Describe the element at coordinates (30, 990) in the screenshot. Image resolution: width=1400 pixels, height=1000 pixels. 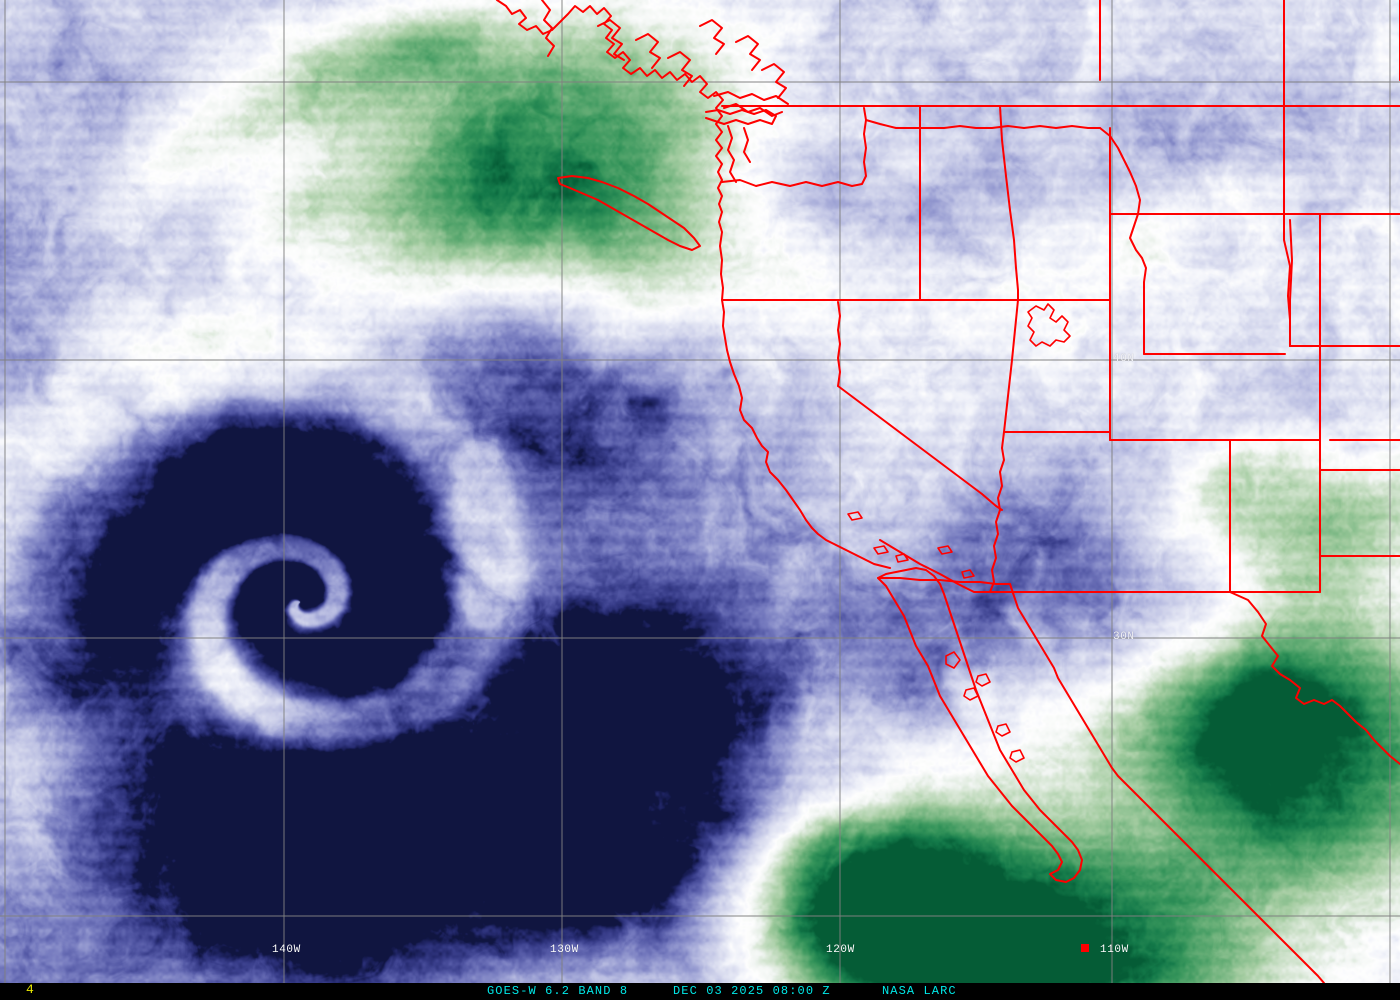
I see `frame-number: 4` at that location.